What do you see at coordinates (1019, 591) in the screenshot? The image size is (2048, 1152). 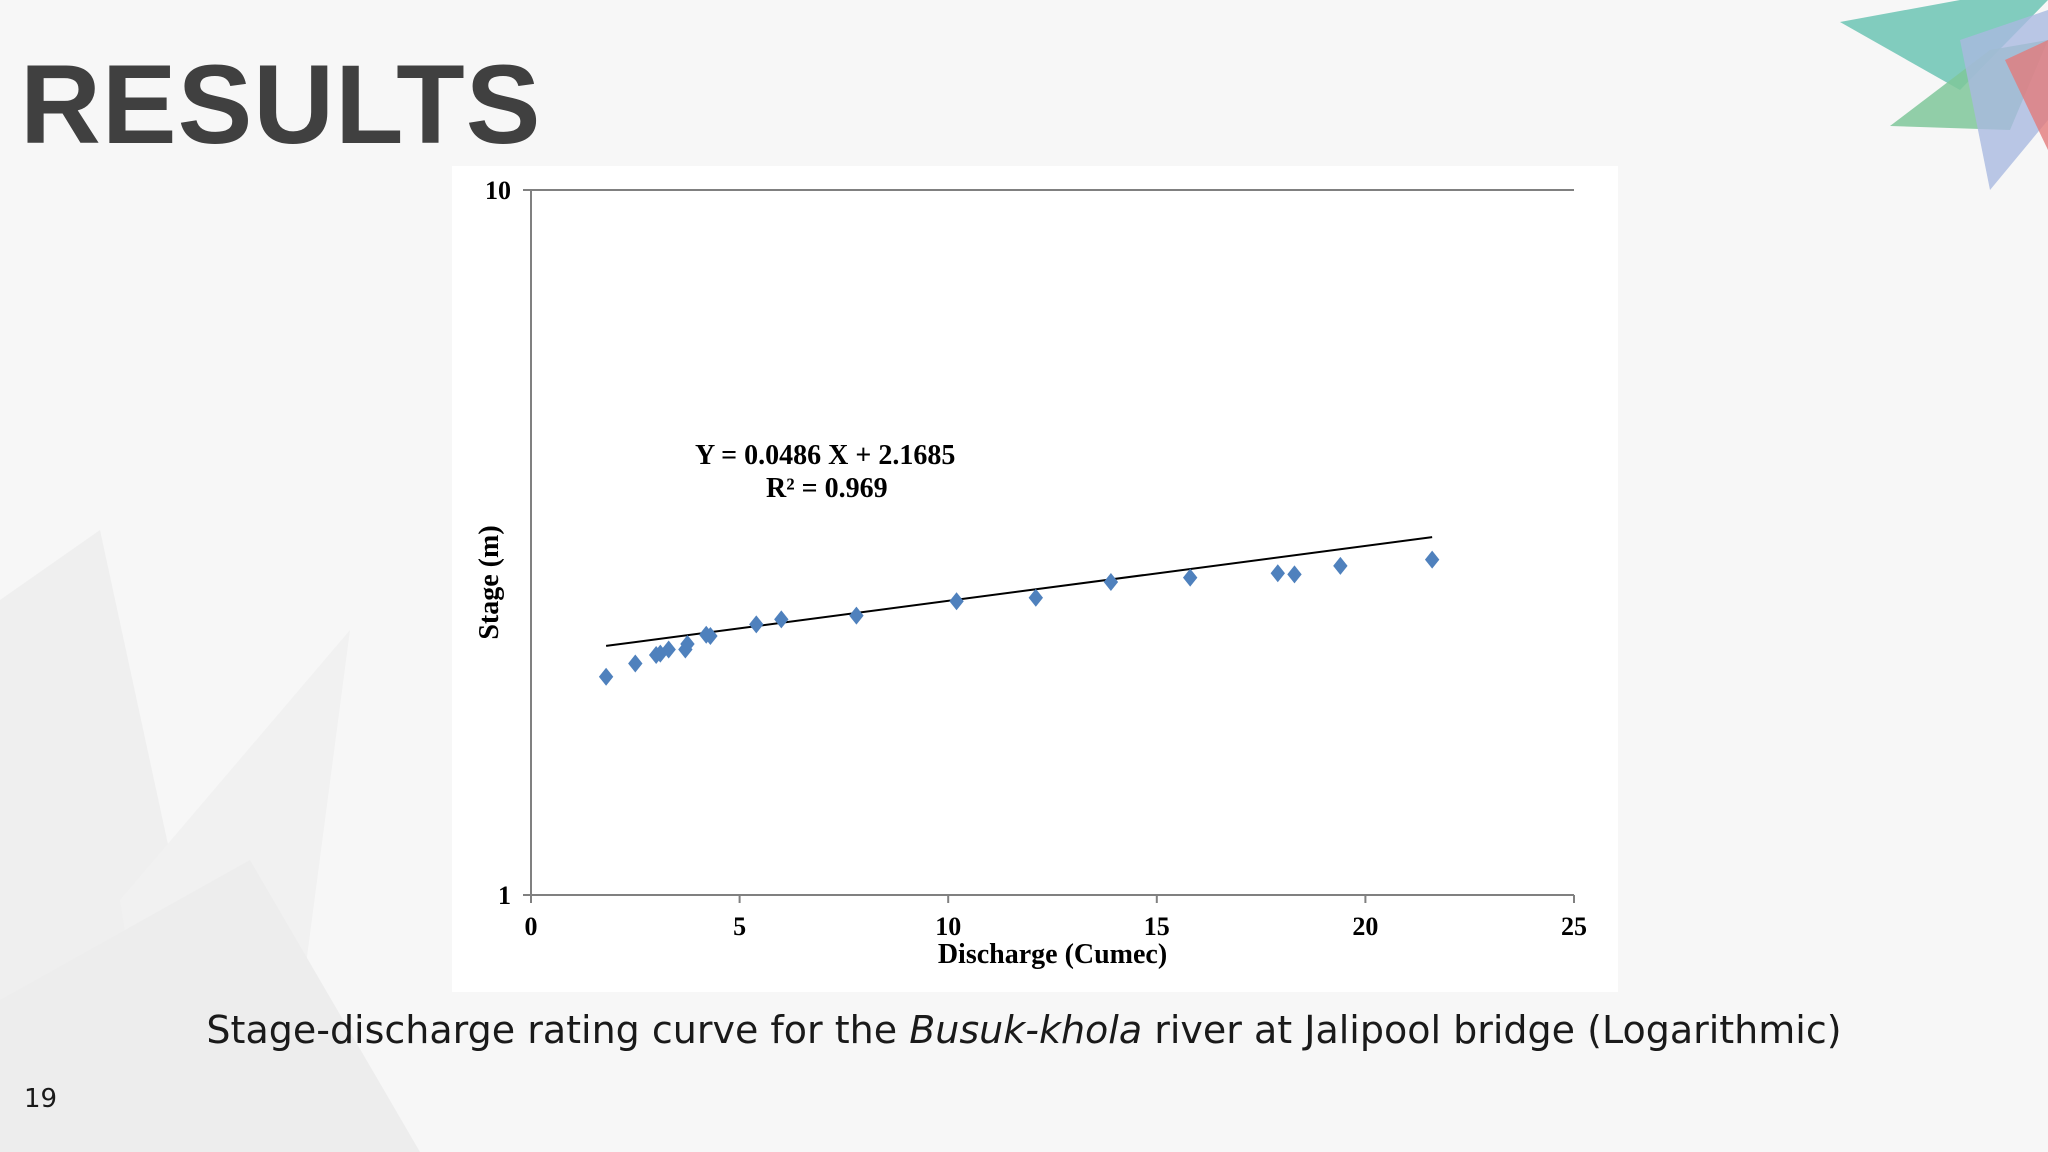 I see `trendline` at bounding box center [1019, 591].